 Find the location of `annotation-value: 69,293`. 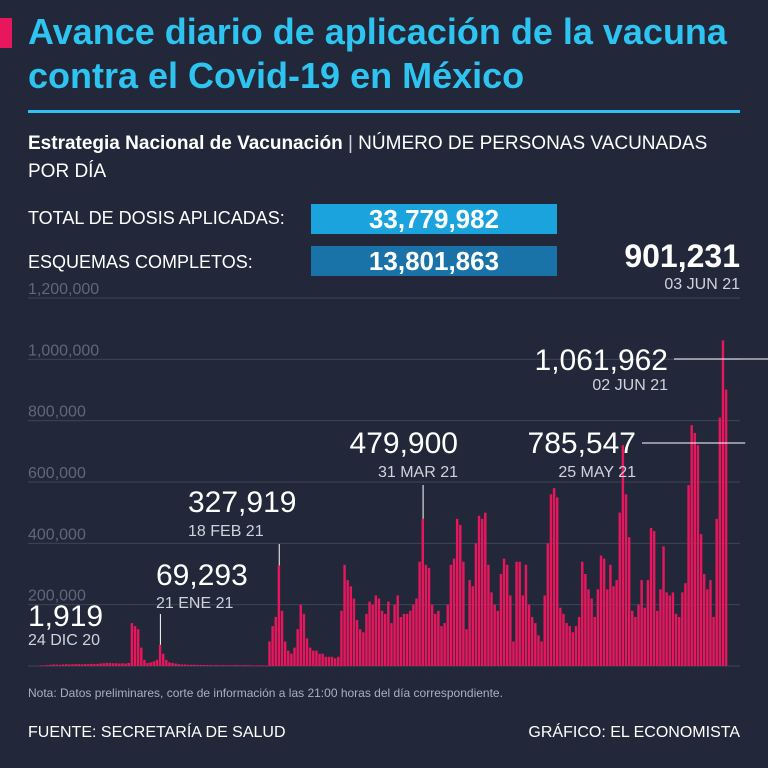

annotation-value: 69,293 is located at coordinates (202, 575).